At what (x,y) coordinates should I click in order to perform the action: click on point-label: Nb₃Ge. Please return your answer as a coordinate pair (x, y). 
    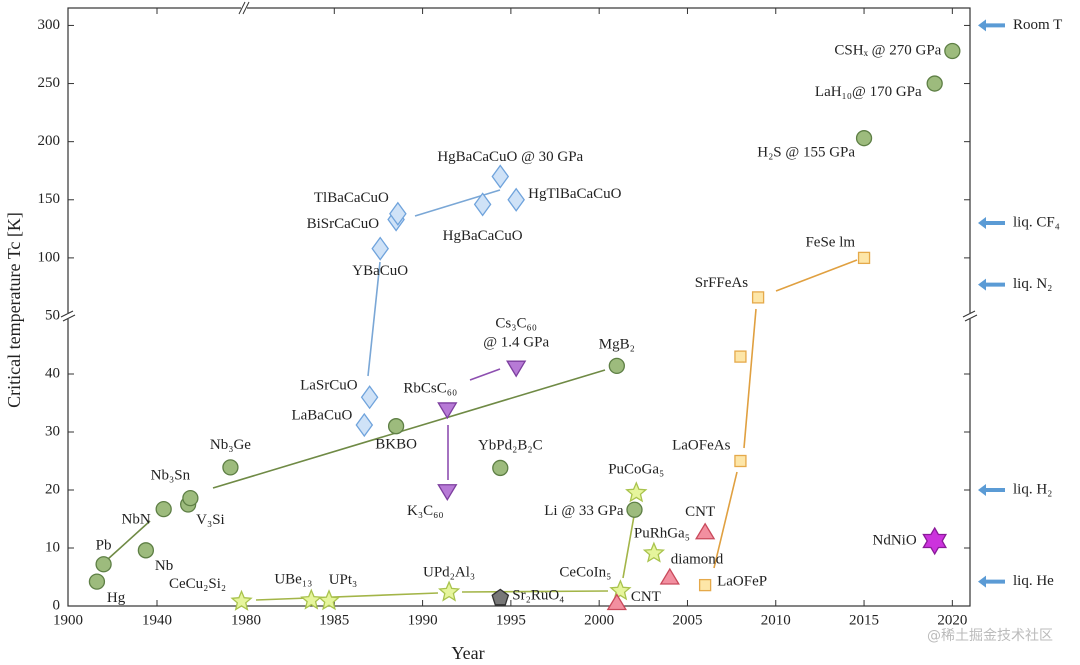
    Looking at the image, I should click on (230, 445).